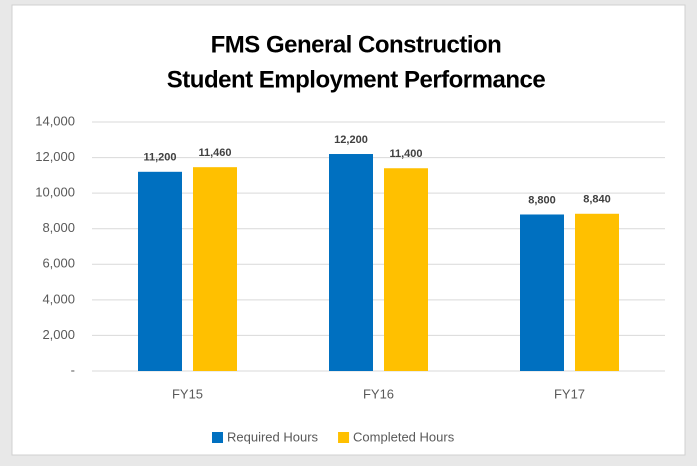  I want to click on value-label: 8,800, so click(542, 200).